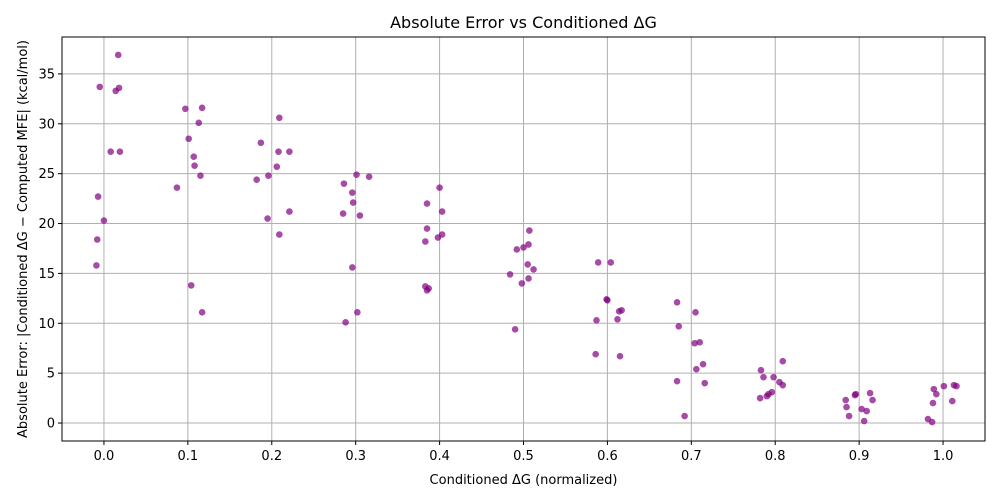  I want to click on y-axis-ticks: 0 5 10 15 20 25 30 35, so click(50, 249).